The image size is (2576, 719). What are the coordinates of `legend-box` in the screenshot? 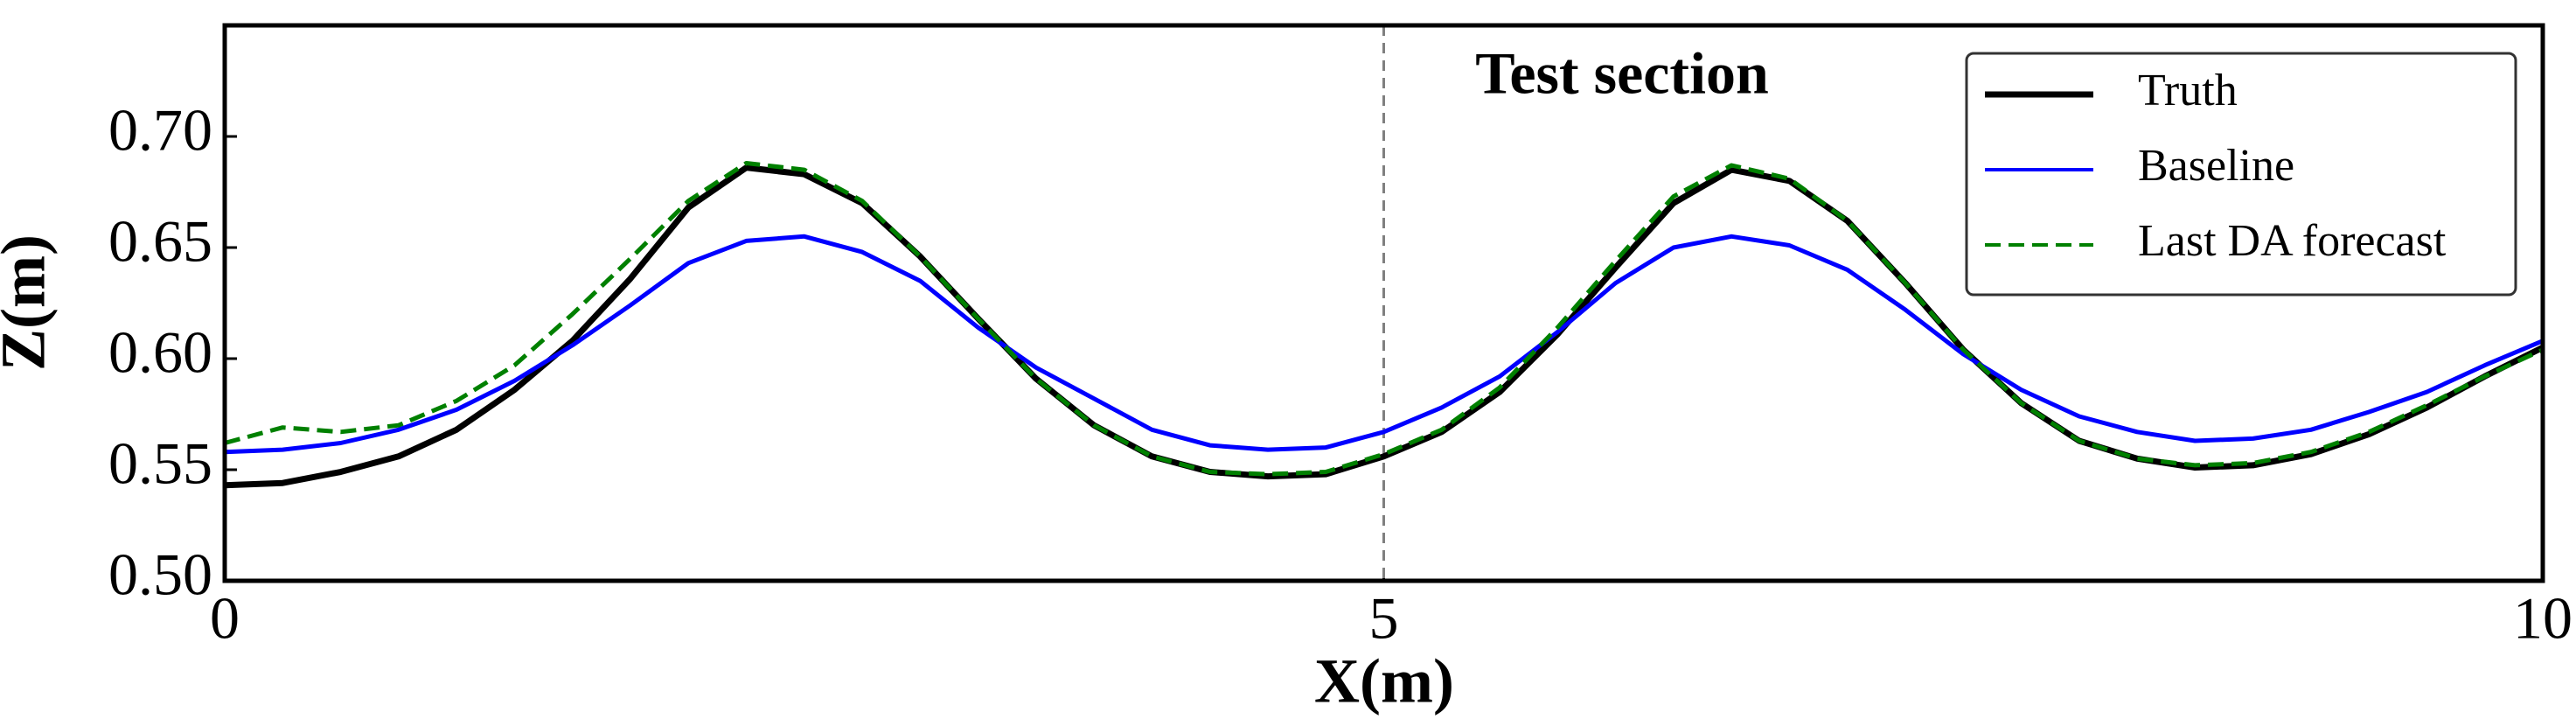 It's located at (2241, 174).